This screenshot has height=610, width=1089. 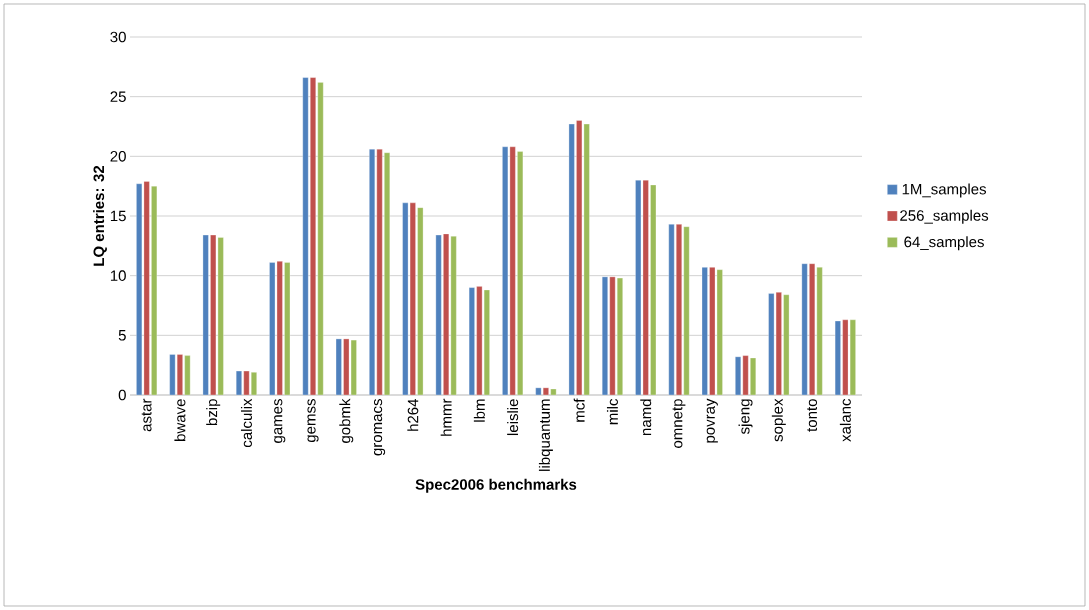 I want to click on y-tick-label: 0, so click(x=122, y=395).